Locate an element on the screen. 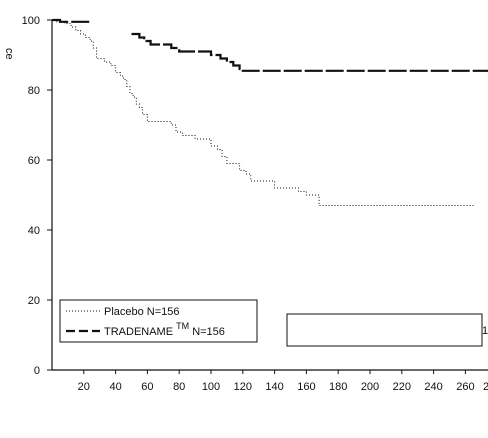  x-tick-label: 120 is located at coordinates (243, 387).